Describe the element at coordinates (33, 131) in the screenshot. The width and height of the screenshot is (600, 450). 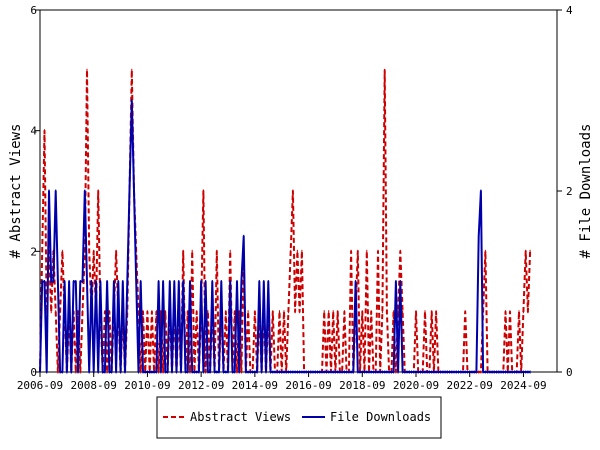
I see `y-left-tick-label: 4` at that location.